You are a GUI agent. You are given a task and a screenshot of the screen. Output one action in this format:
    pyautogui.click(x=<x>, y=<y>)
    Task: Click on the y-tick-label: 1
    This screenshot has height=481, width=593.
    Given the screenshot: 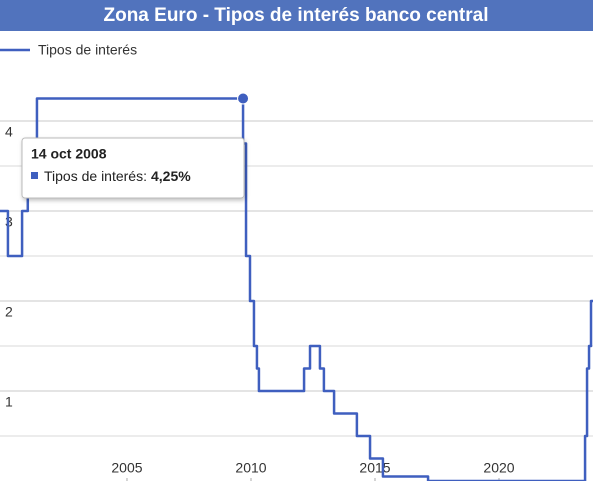 What is the action you would take?
    pyautogui.click(x=9, y=402)
    